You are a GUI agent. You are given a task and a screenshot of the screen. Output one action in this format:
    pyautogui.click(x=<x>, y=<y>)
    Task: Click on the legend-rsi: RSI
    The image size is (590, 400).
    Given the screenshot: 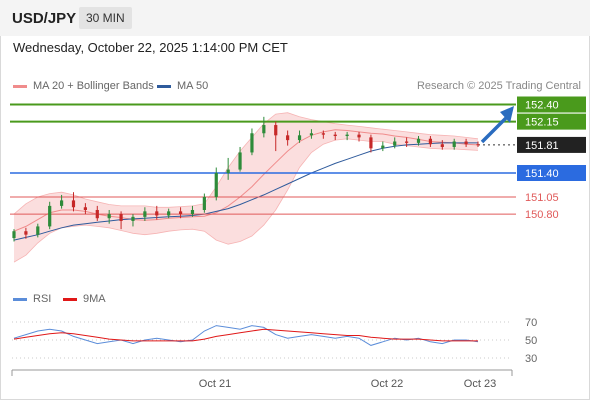 What is the action you would take?
    pyautogui.click(x=32, y=299)
    